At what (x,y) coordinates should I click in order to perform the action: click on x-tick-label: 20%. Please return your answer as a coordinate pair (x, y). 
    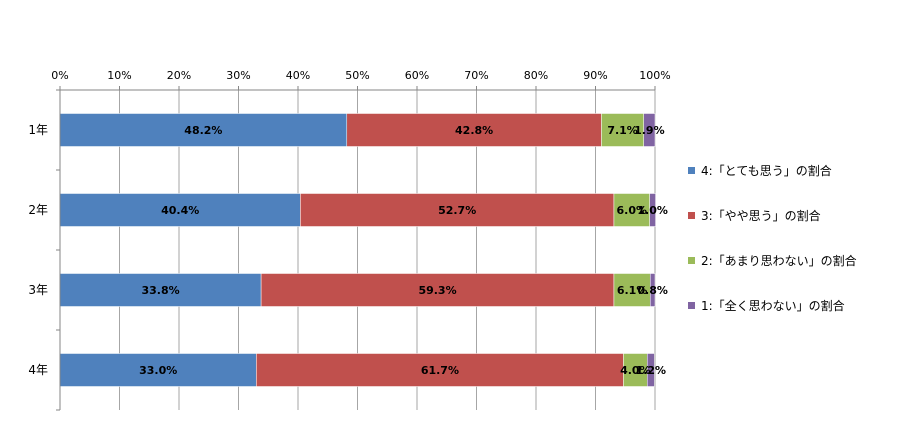
    Looking at the image, I should click on (179, 75).